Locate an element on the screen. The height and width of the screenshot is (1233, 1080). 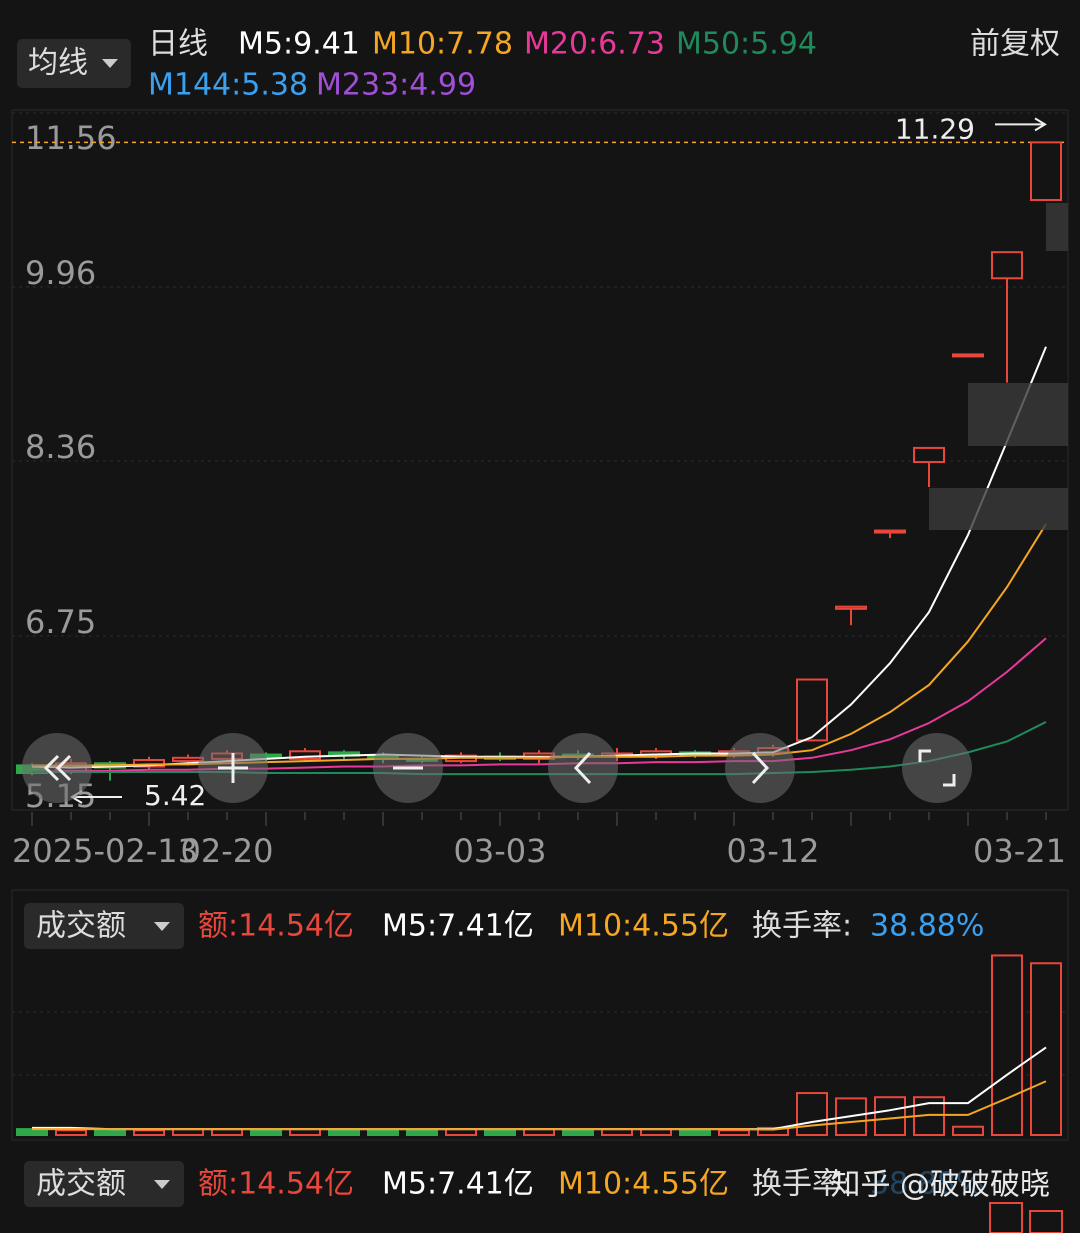
scroll-left is located at coordinates (583, 768).